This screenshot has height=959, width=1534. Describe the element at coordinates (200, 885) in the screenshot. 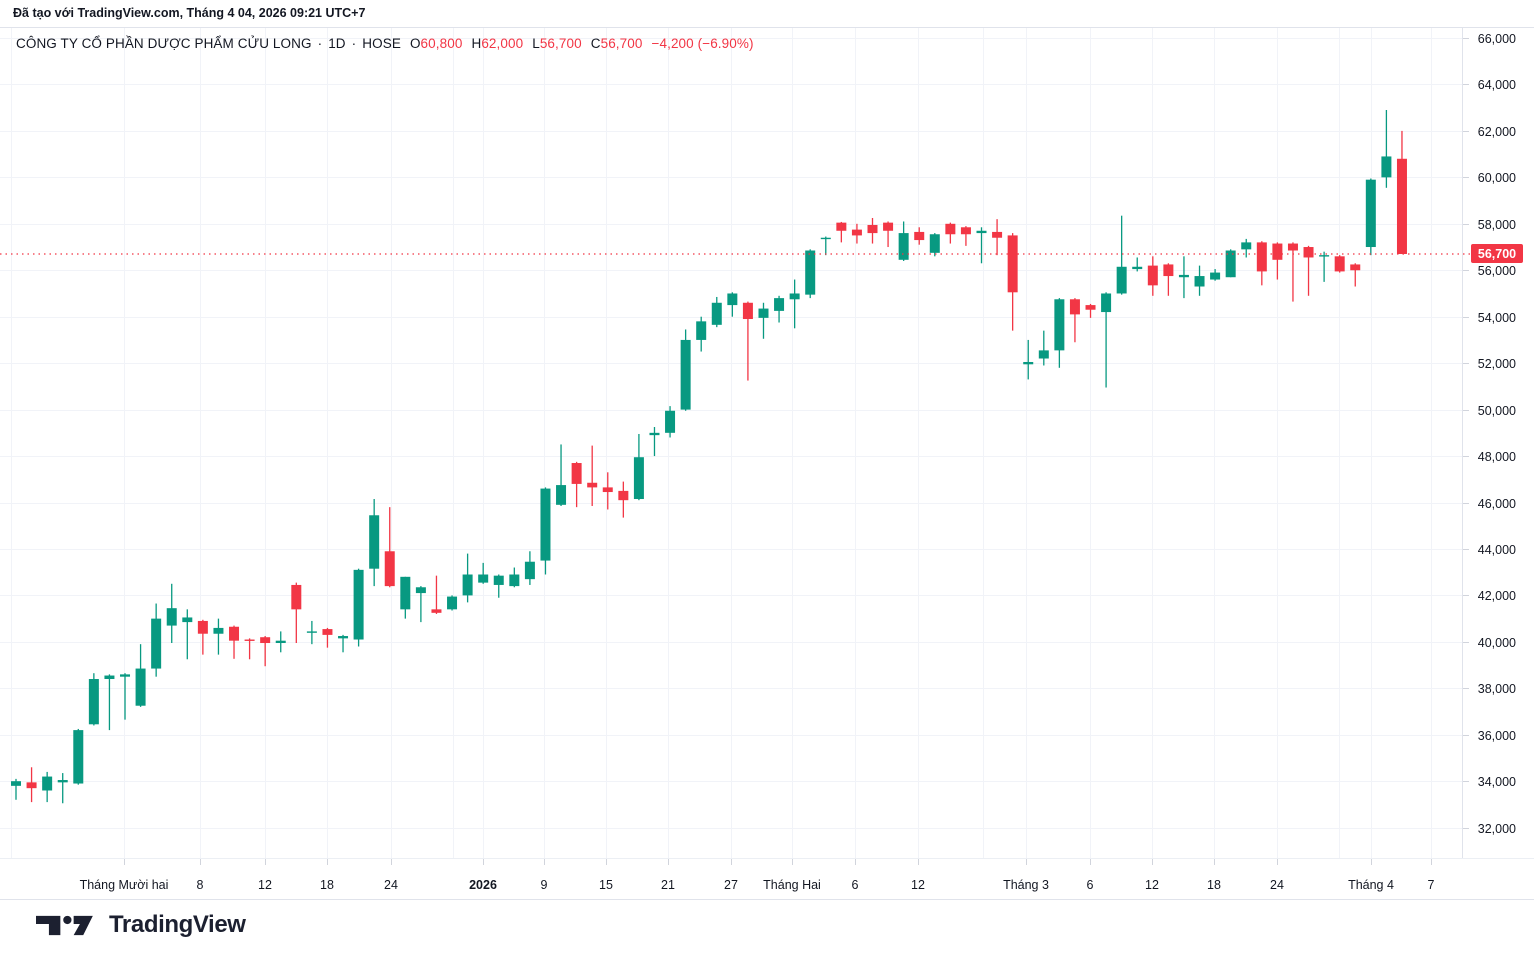

I see `x-axis-label: 8` at that location.